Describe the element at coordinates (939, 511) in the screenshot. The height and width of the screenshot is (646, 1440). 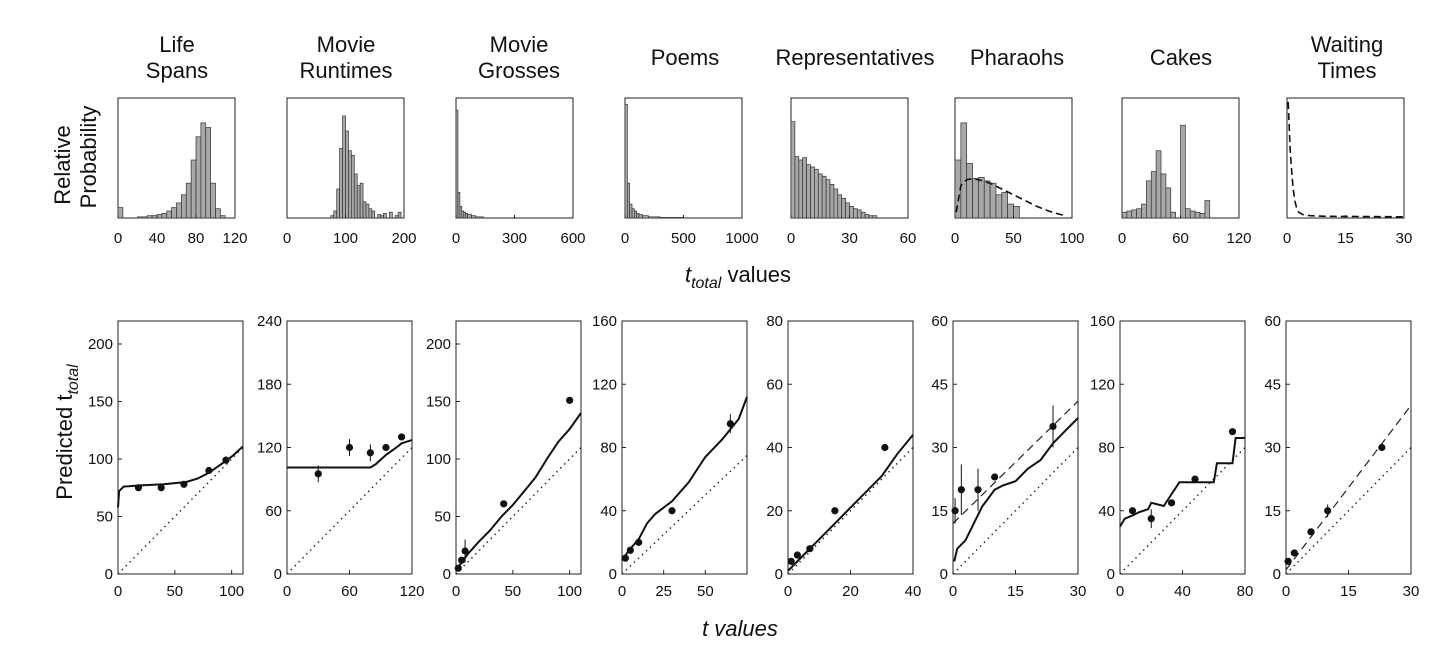
I see `y-tick-label: 15` at that location.